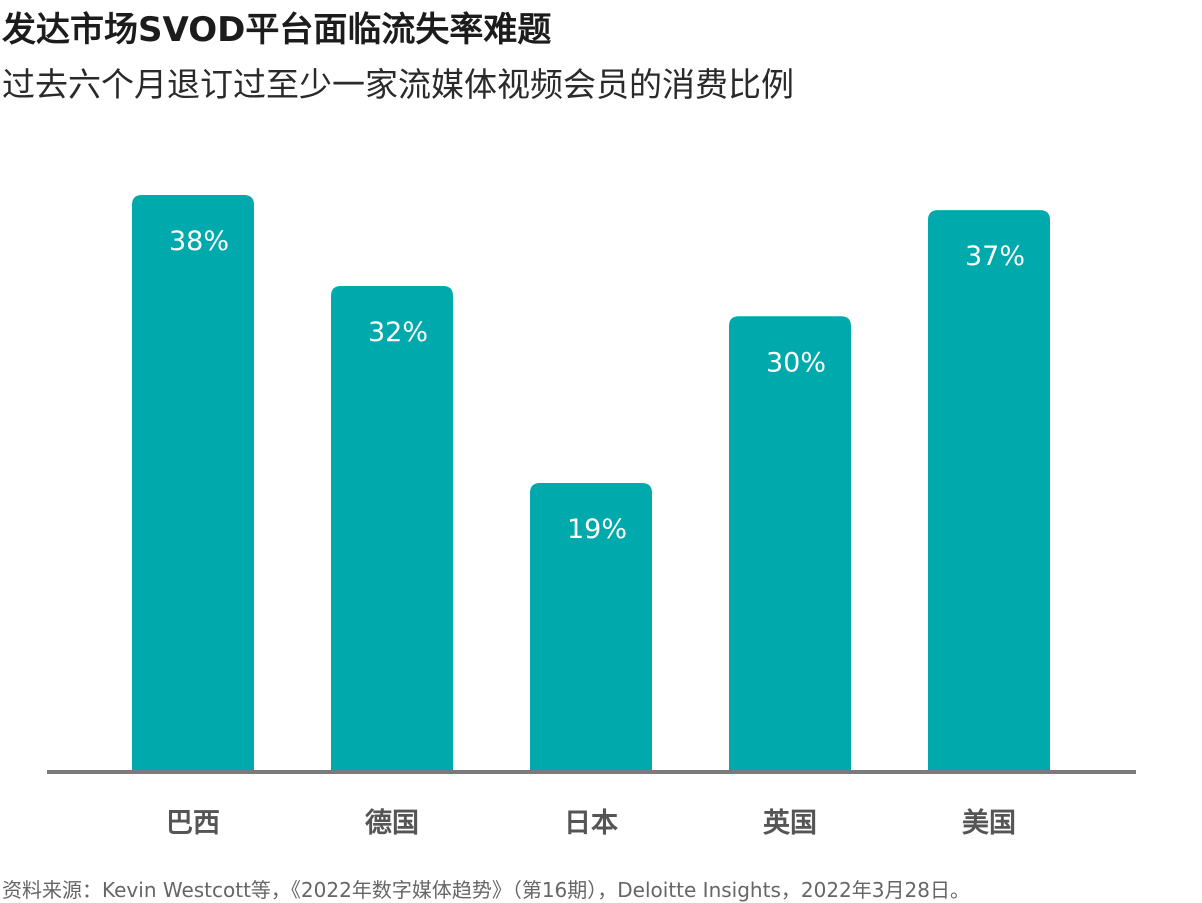 The image size is (1202, 903). Describe the element at coordinates (989, 823) in the screenshot. I see `category-label: 美国` at that location.